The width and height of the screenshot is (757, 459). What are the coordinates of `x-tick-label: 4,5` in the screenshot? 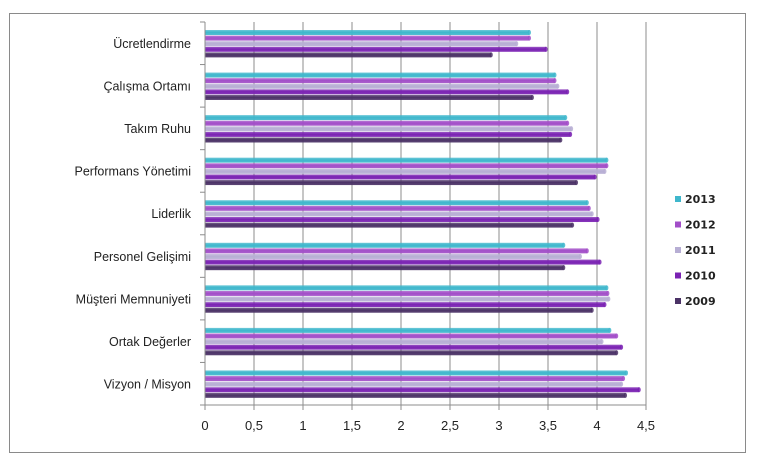 It's located at (646, 425).